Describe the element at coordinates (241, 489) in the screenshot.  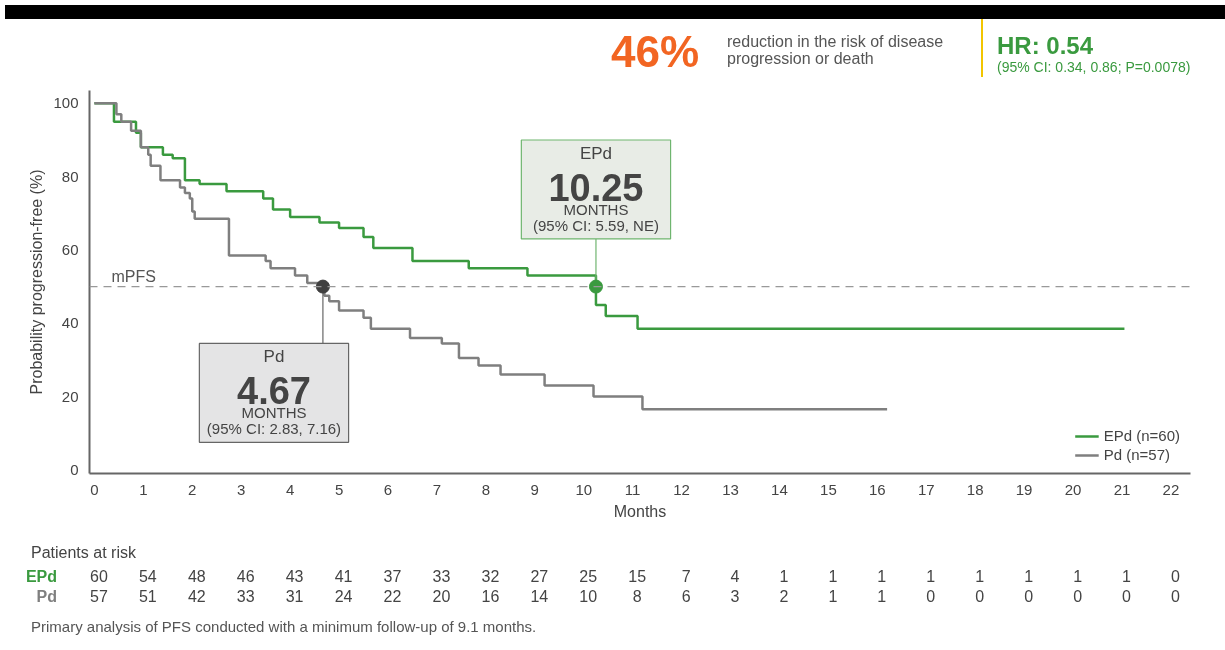
I see `x-tick-label: 3` at that location.